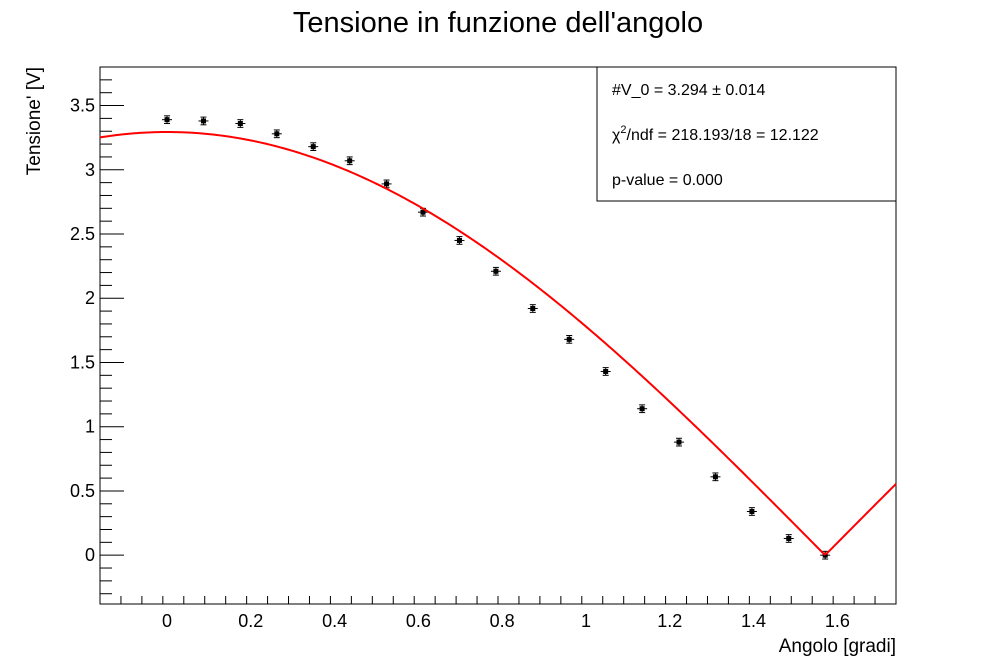 The height and width of the screenshot is (672, 996). Describe the element at coordinates (167, 621) in the screenshot. I see `x-tick-label: 0` at that location.